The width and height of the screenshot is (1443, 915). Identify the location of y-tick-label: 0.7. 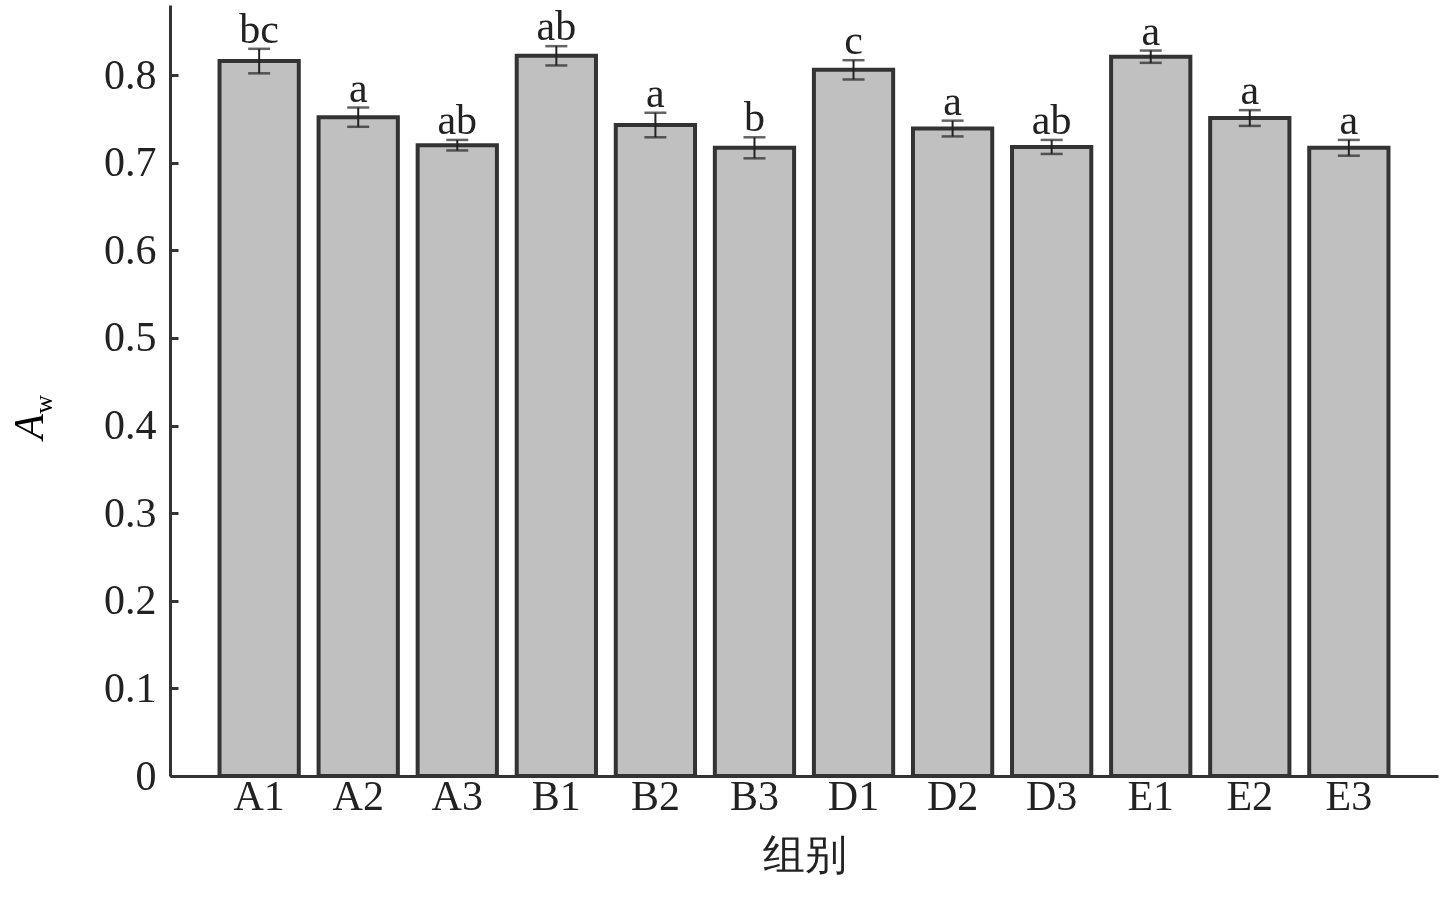
(130, 162).